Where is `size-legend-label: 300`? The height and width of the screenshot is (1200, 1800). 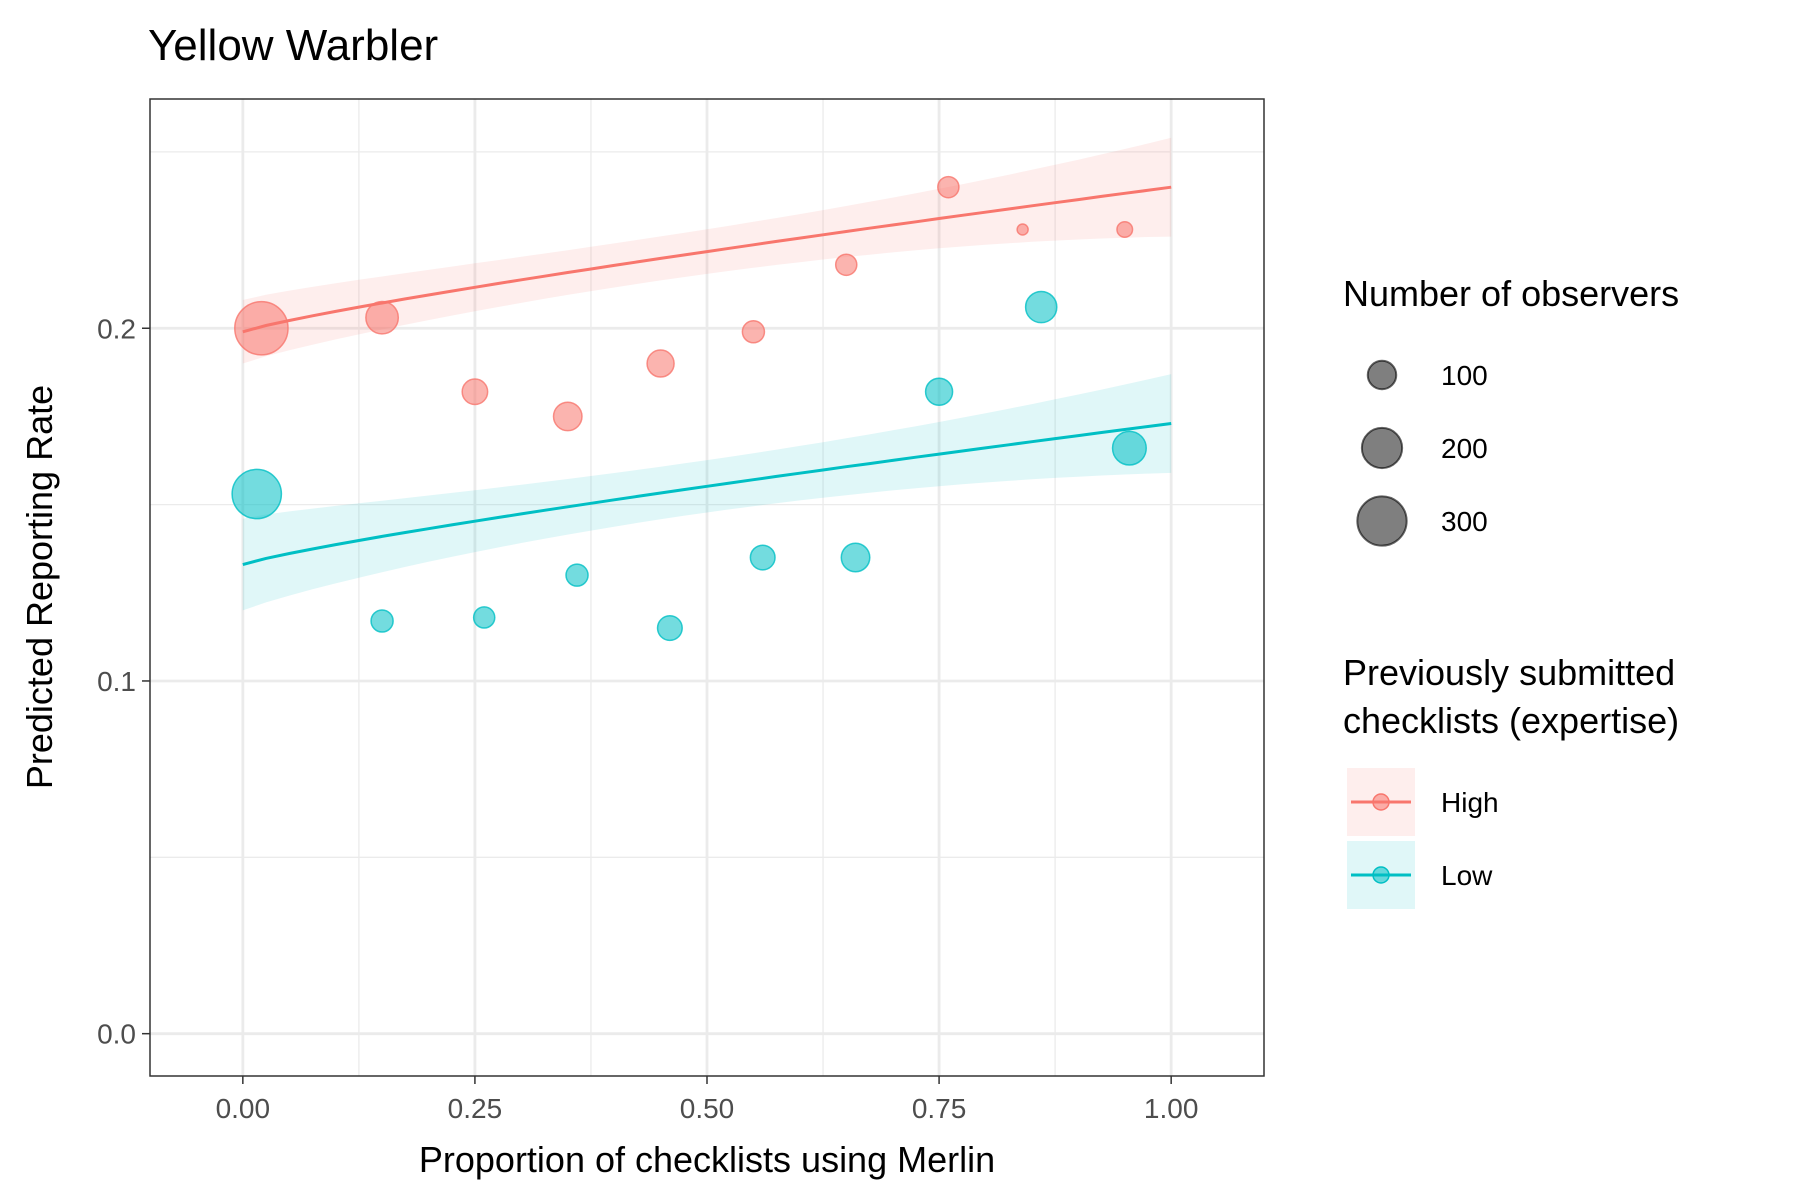
size-legend-label: 300 is located at coordinates (1464, 521).